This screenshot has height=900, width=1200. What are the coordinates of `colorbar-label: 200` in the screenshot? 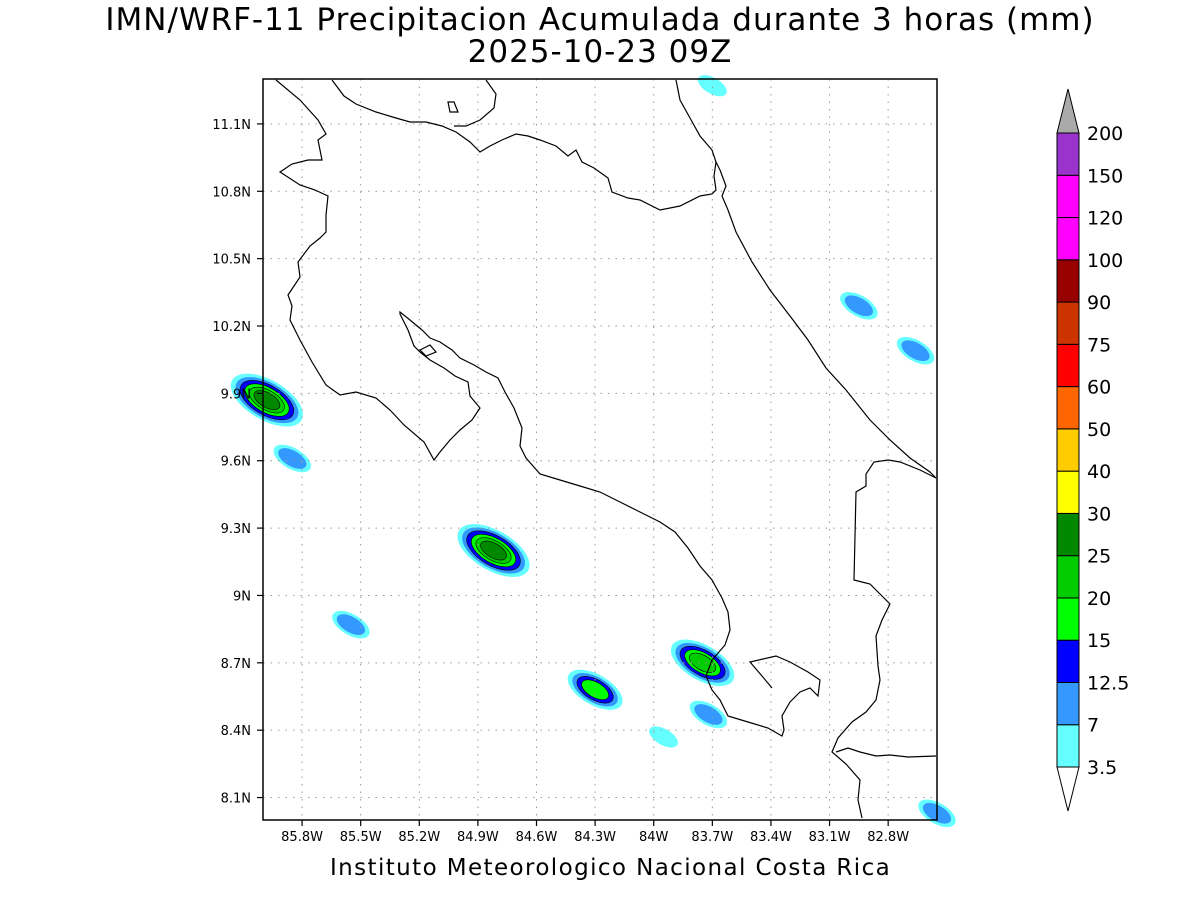 It's located at (1105, 134).